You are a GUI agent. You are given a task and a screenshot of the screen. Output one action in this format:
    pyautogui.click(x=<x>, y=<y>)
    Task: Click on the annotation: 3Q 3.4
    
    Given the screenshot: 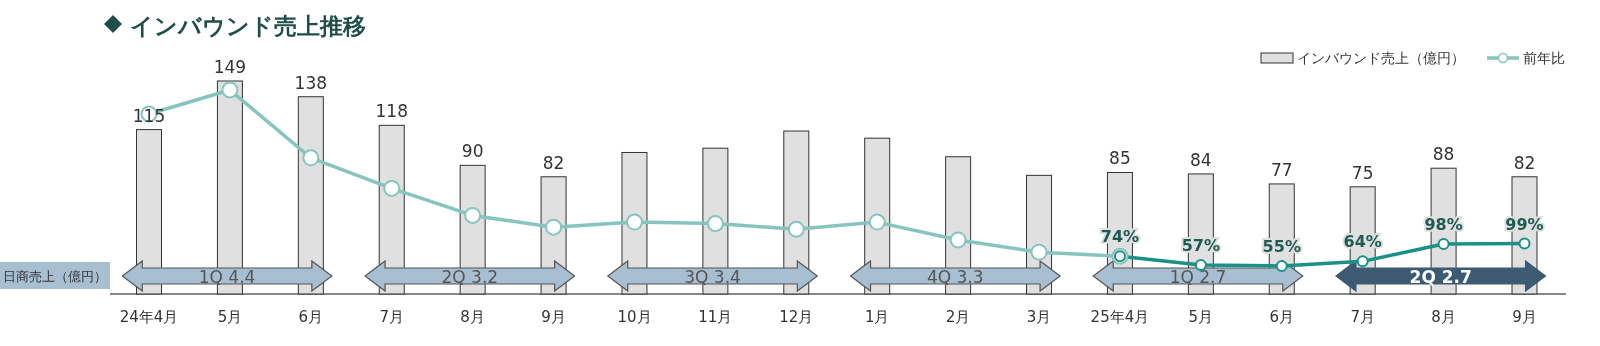 What is the action you would take?
    pyautogui.click(x=712, y=277)
    